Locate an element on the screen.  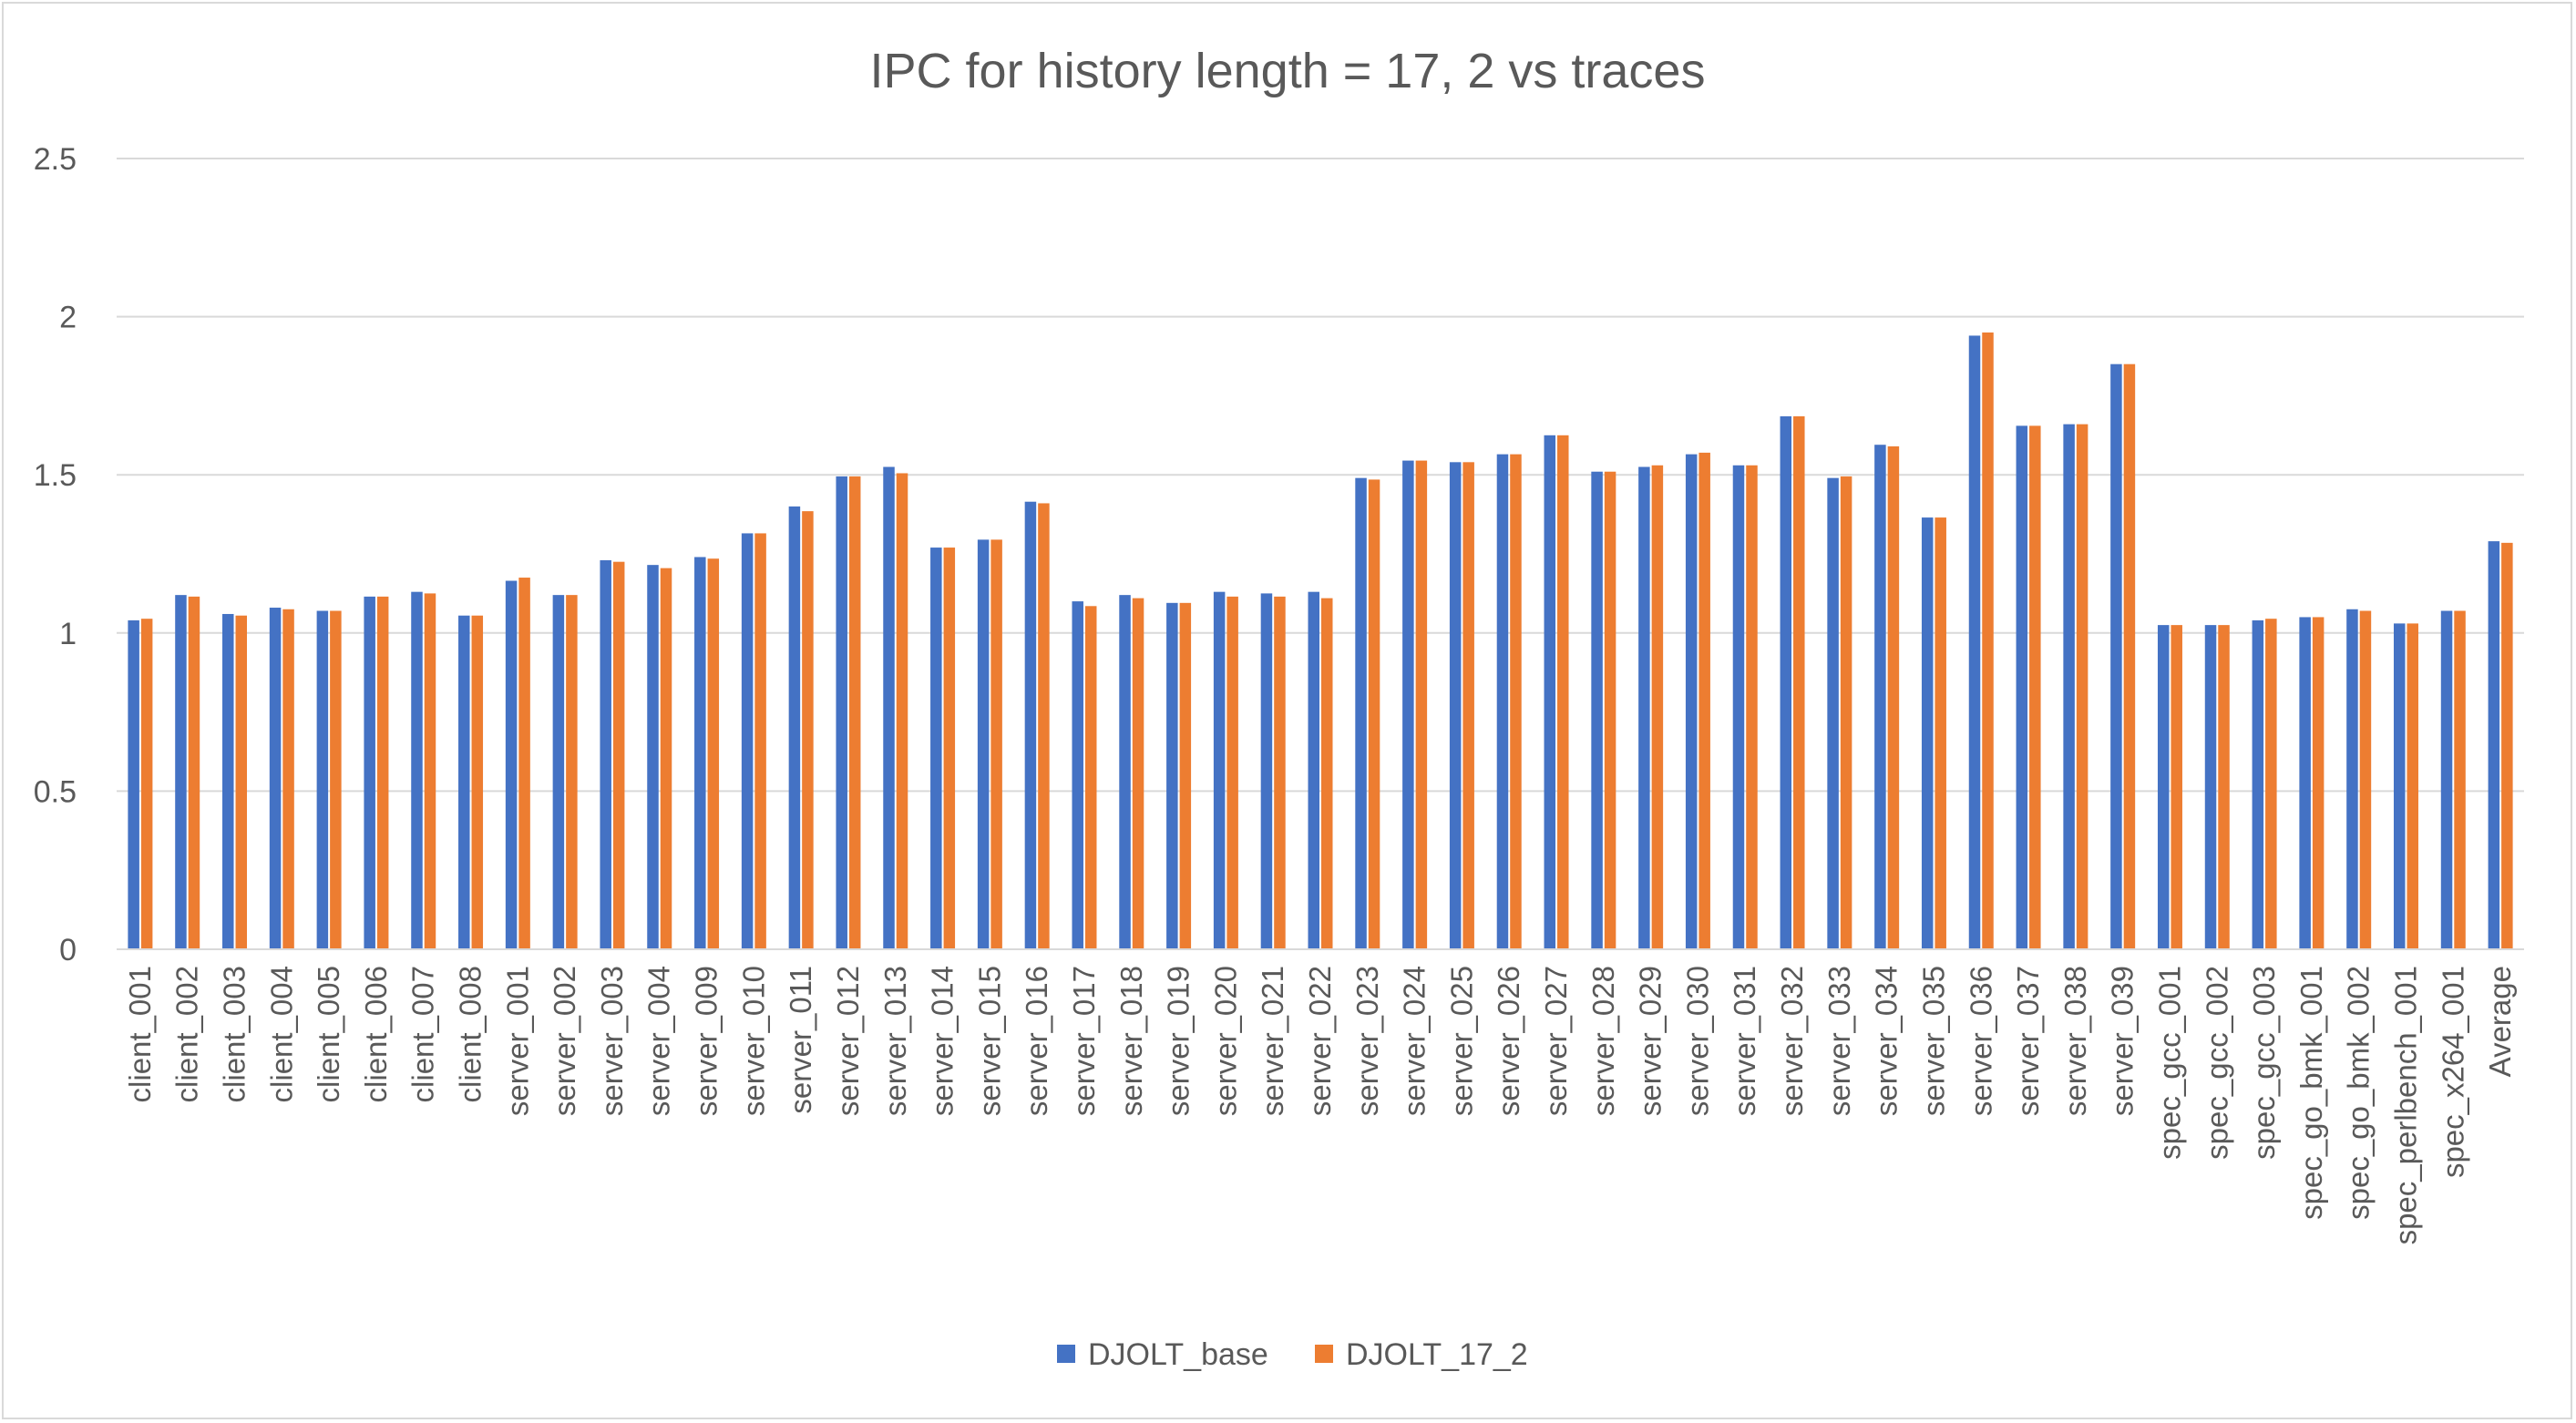
x-tick-label: server_021 is located at coordinates (1272, 1041).